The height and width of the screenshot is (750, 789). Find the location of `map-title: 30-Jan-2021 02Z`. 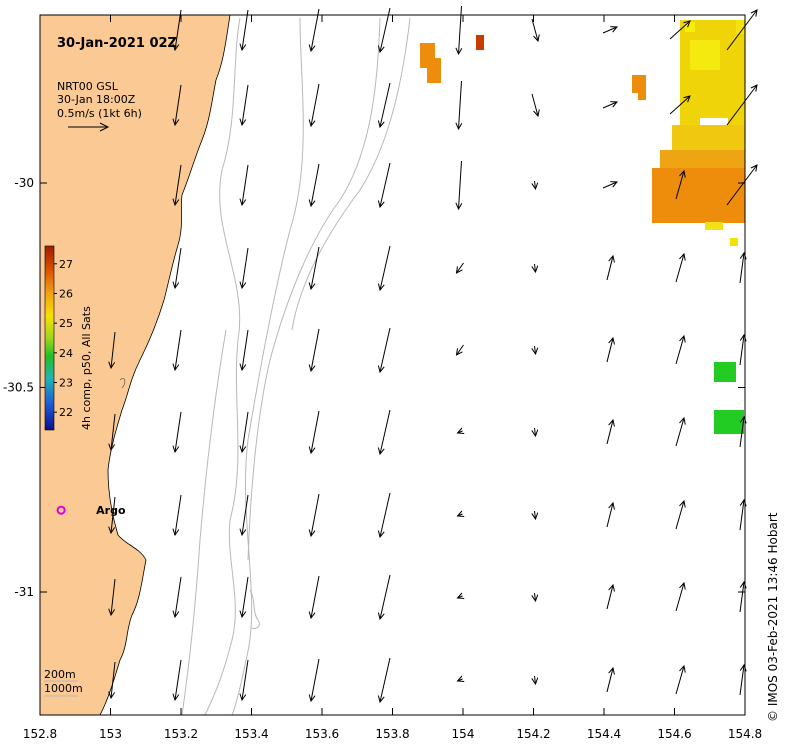

map-title: 30-Jan-2021 02Z is located at coordinates (117, 43).